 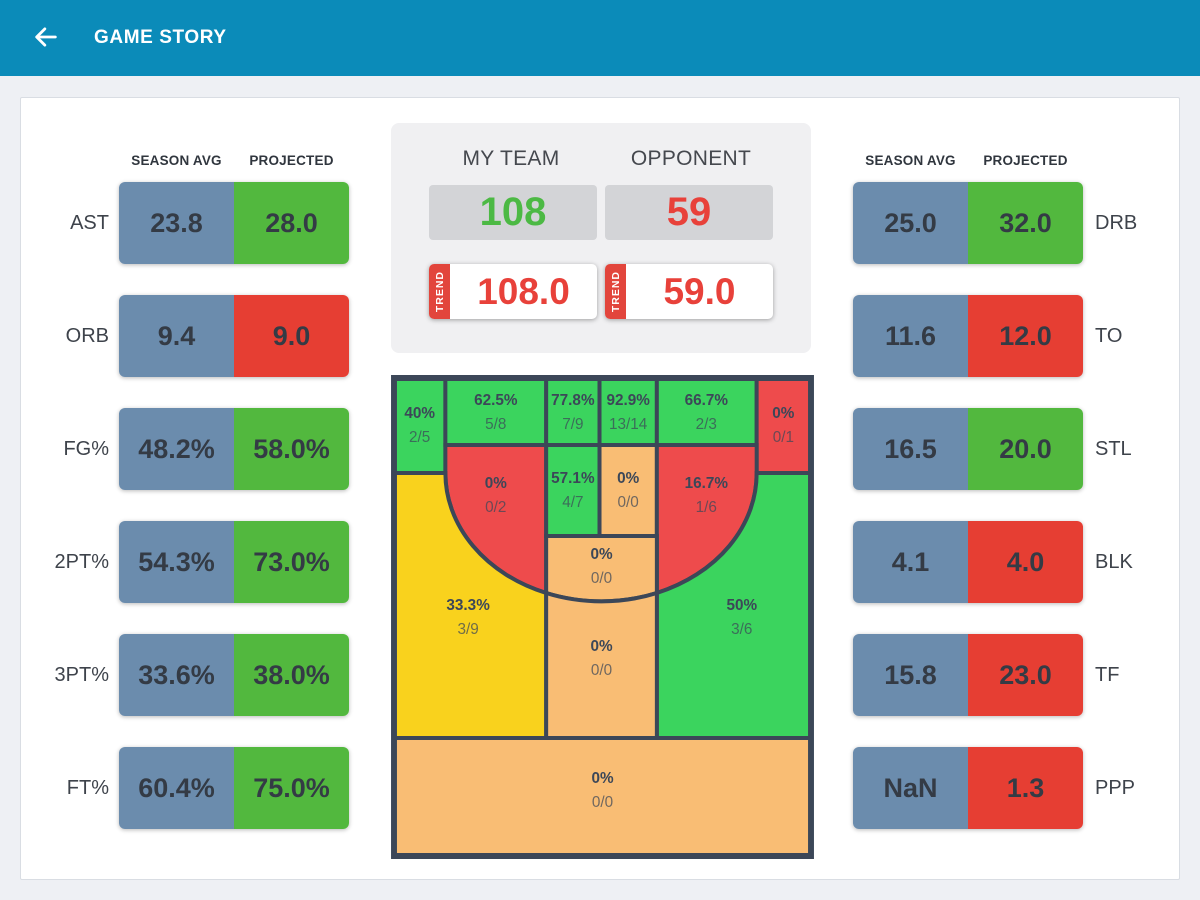 I want to click on stat-row-drb: 25.0 32.0 DRB, so click(x=1008, y=223).